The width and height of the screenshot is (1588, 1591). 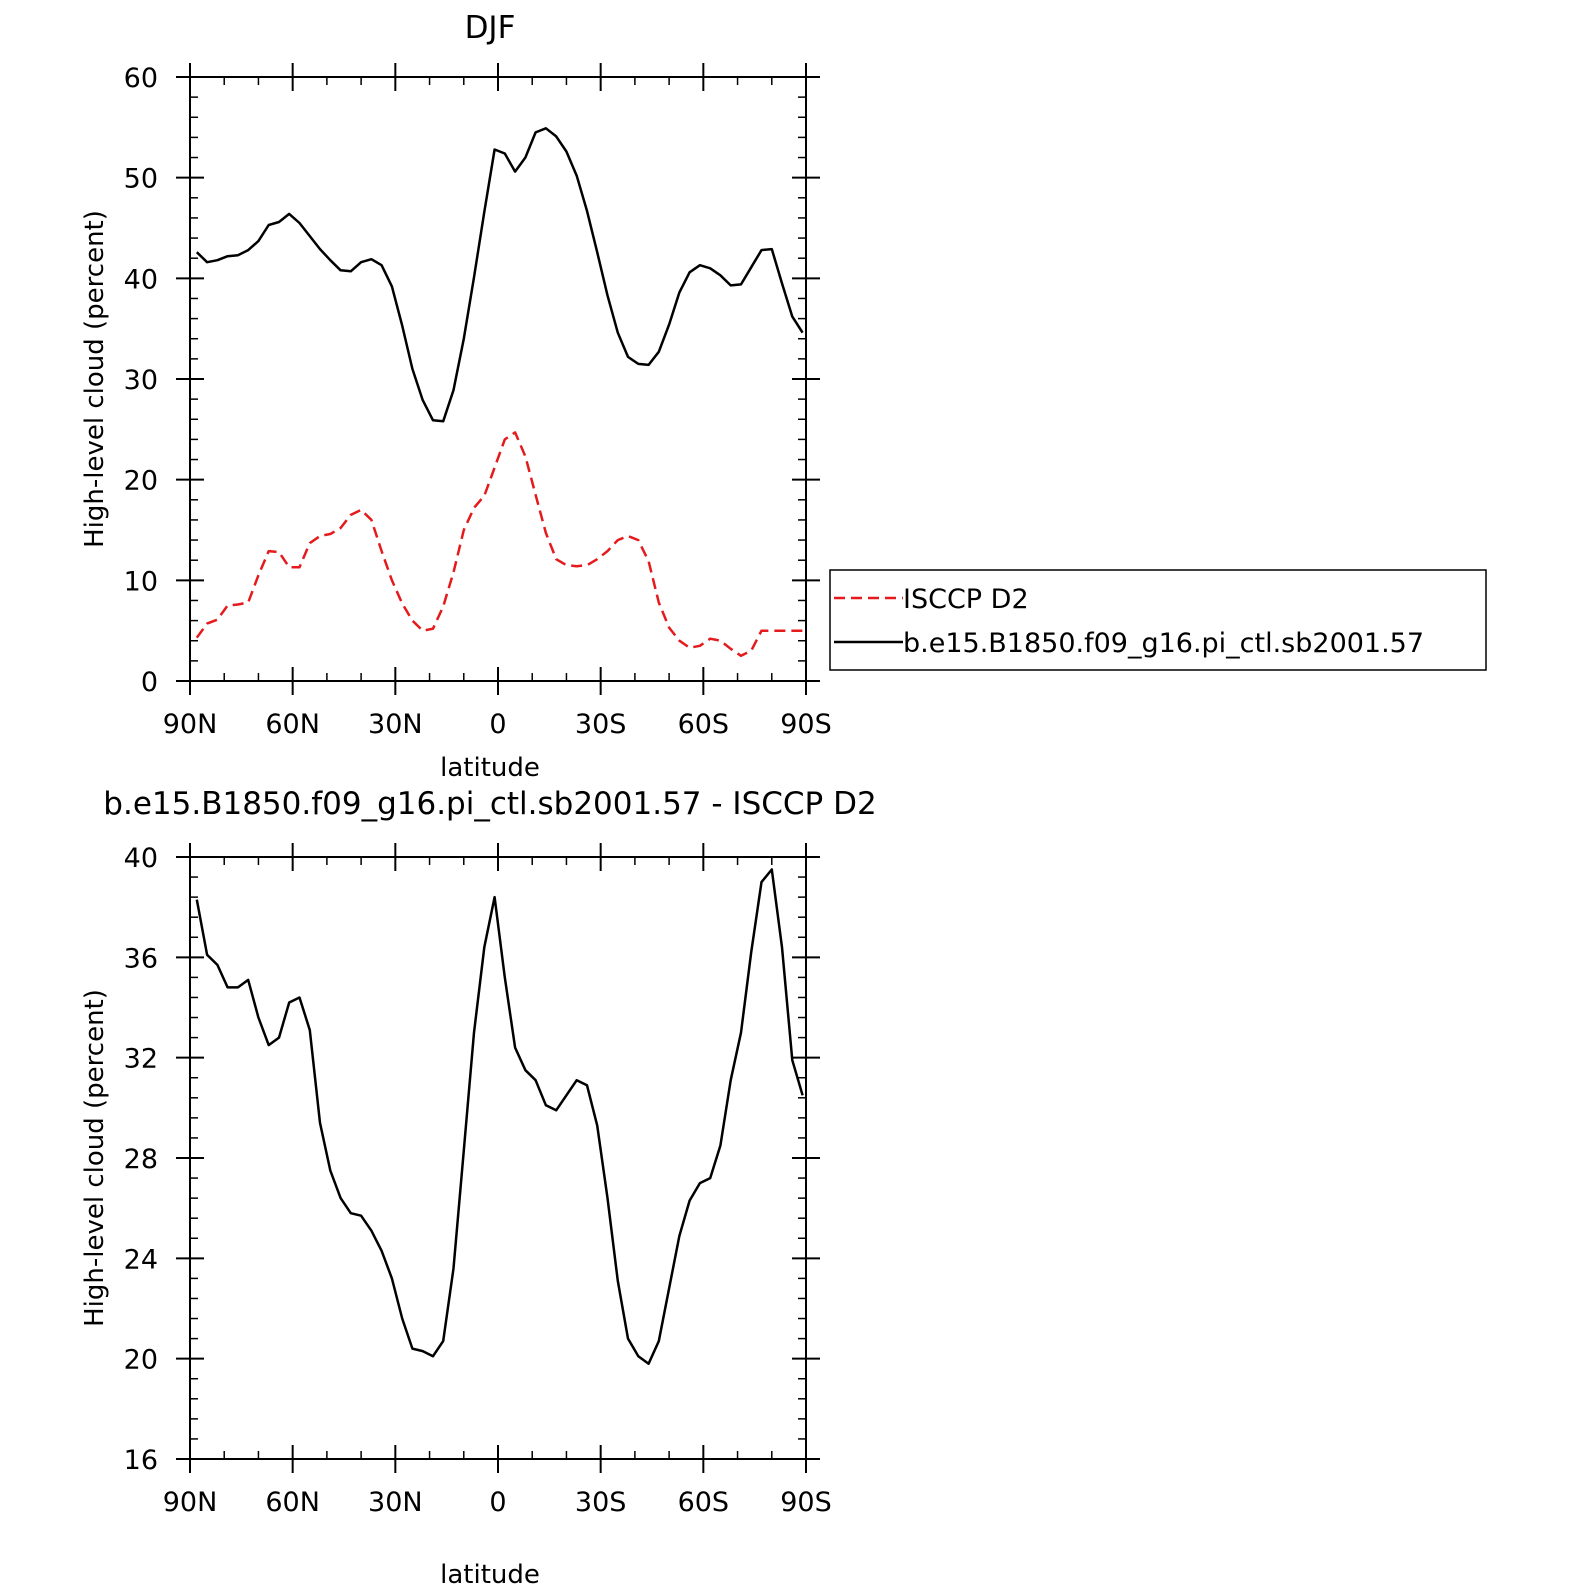 What do you see at coordinates (490, 28) in the screenshot?
I see `top-panel-title: DJF` at bounding box center [490, 28].